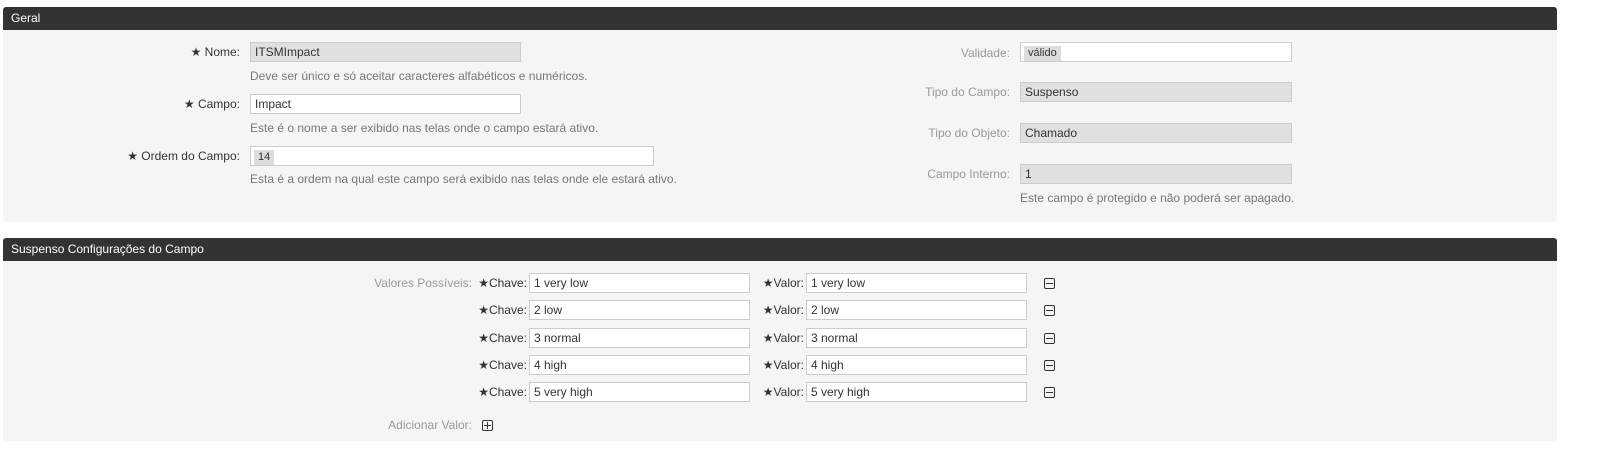 The height and width of the screenshot is (453, 1612). Describe the element at coordinates (916, 337) in the screenshot. I see `value-input: 3 normal` at that location.